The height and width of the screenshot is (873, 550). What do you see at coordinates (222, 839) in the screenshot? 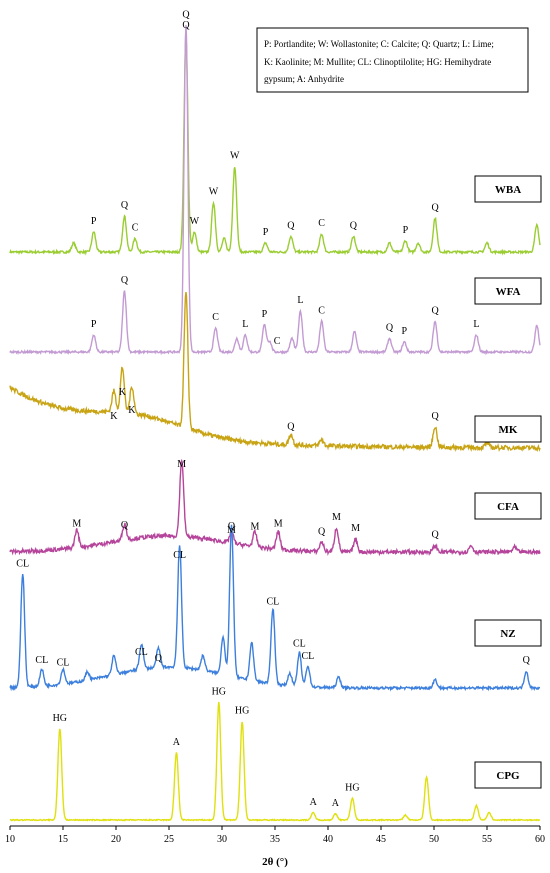
I see `x-tick-label: 30` at bounding box center [222, 839].